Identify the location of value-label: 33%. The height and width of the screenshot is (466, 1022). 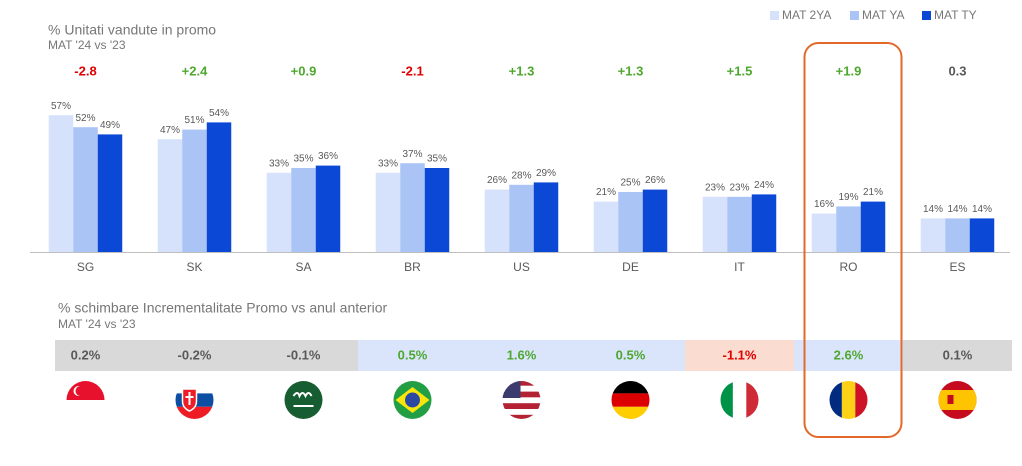
(388, 163).